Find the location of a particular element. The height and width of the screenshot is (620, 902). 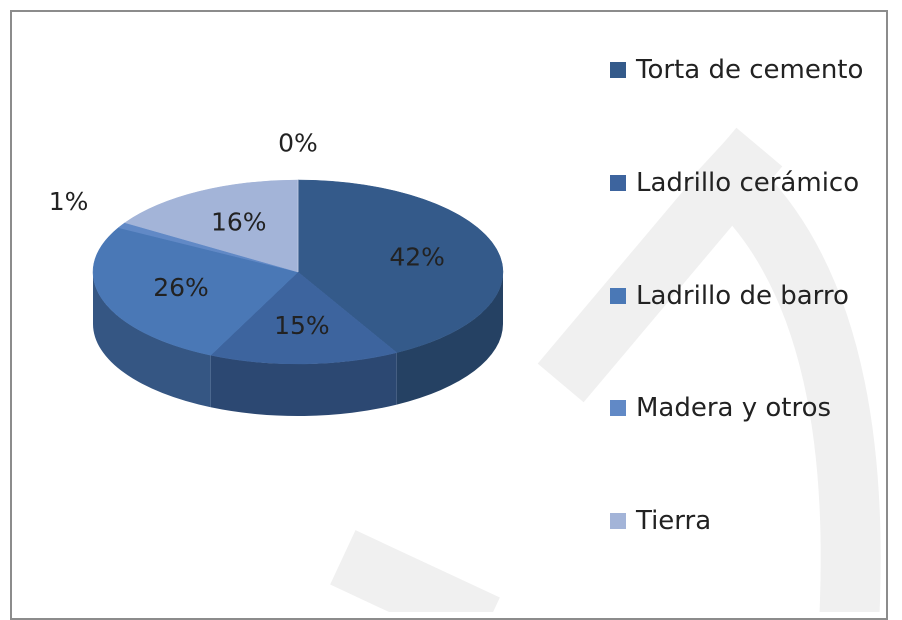

watermark-stroke is located at coordinates (415, 571).